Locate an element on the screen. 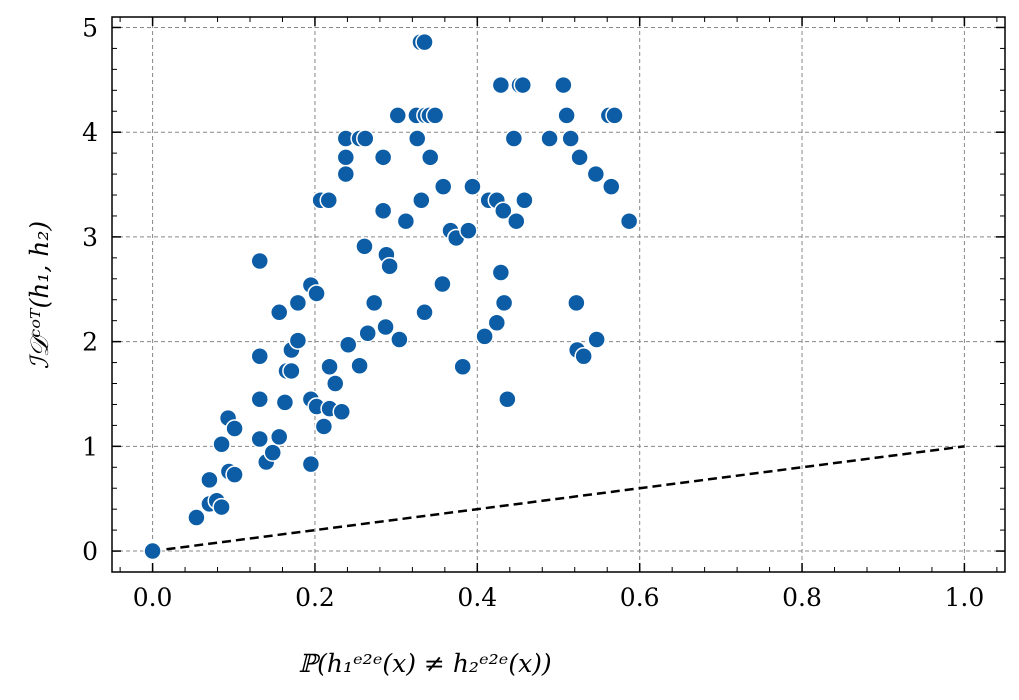  y-axis-label: ℐ𝒟ᶜᵒᵀ(h₁, h₂) is located at coordinates (39, 295).